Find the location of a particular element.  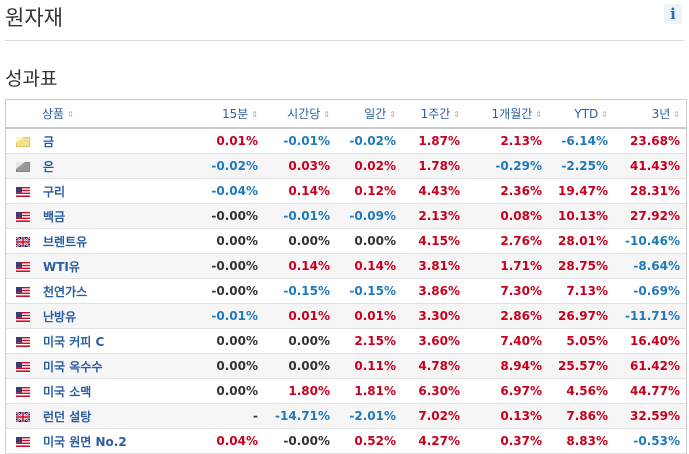

info-icon: i is located at coordinates (673, 14).